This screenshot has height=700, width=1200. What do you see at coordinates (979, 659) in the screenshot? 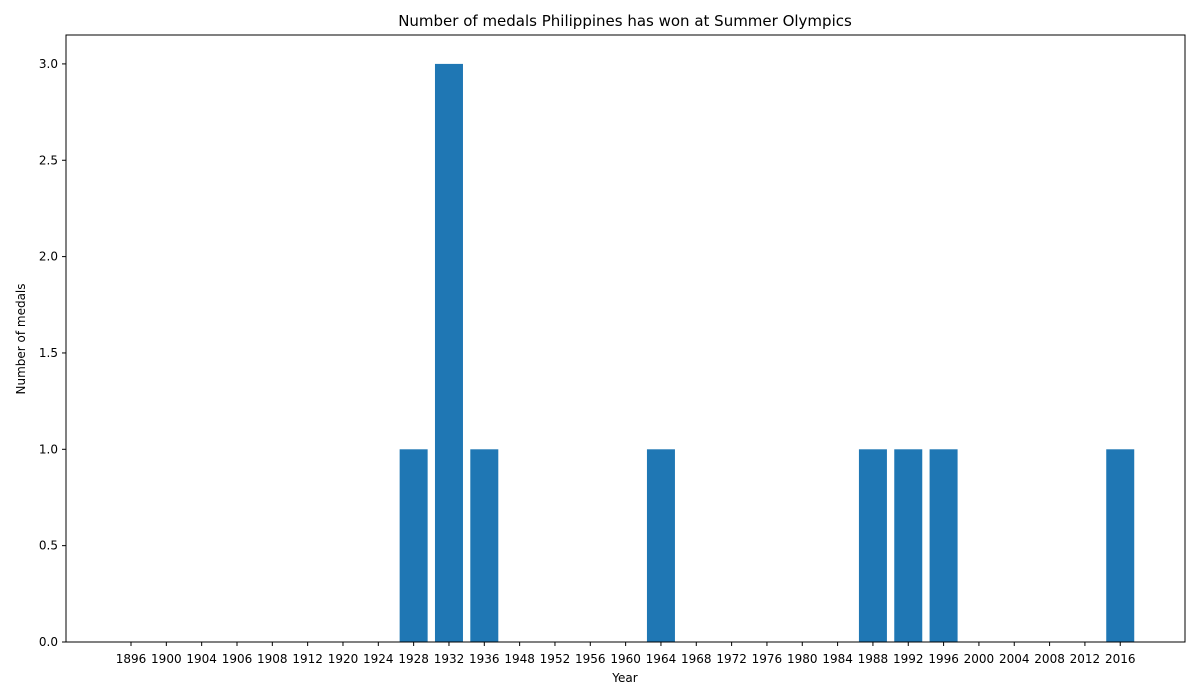
I see `x-tick-label-2000: 2000` at bounding box center [979, 659].